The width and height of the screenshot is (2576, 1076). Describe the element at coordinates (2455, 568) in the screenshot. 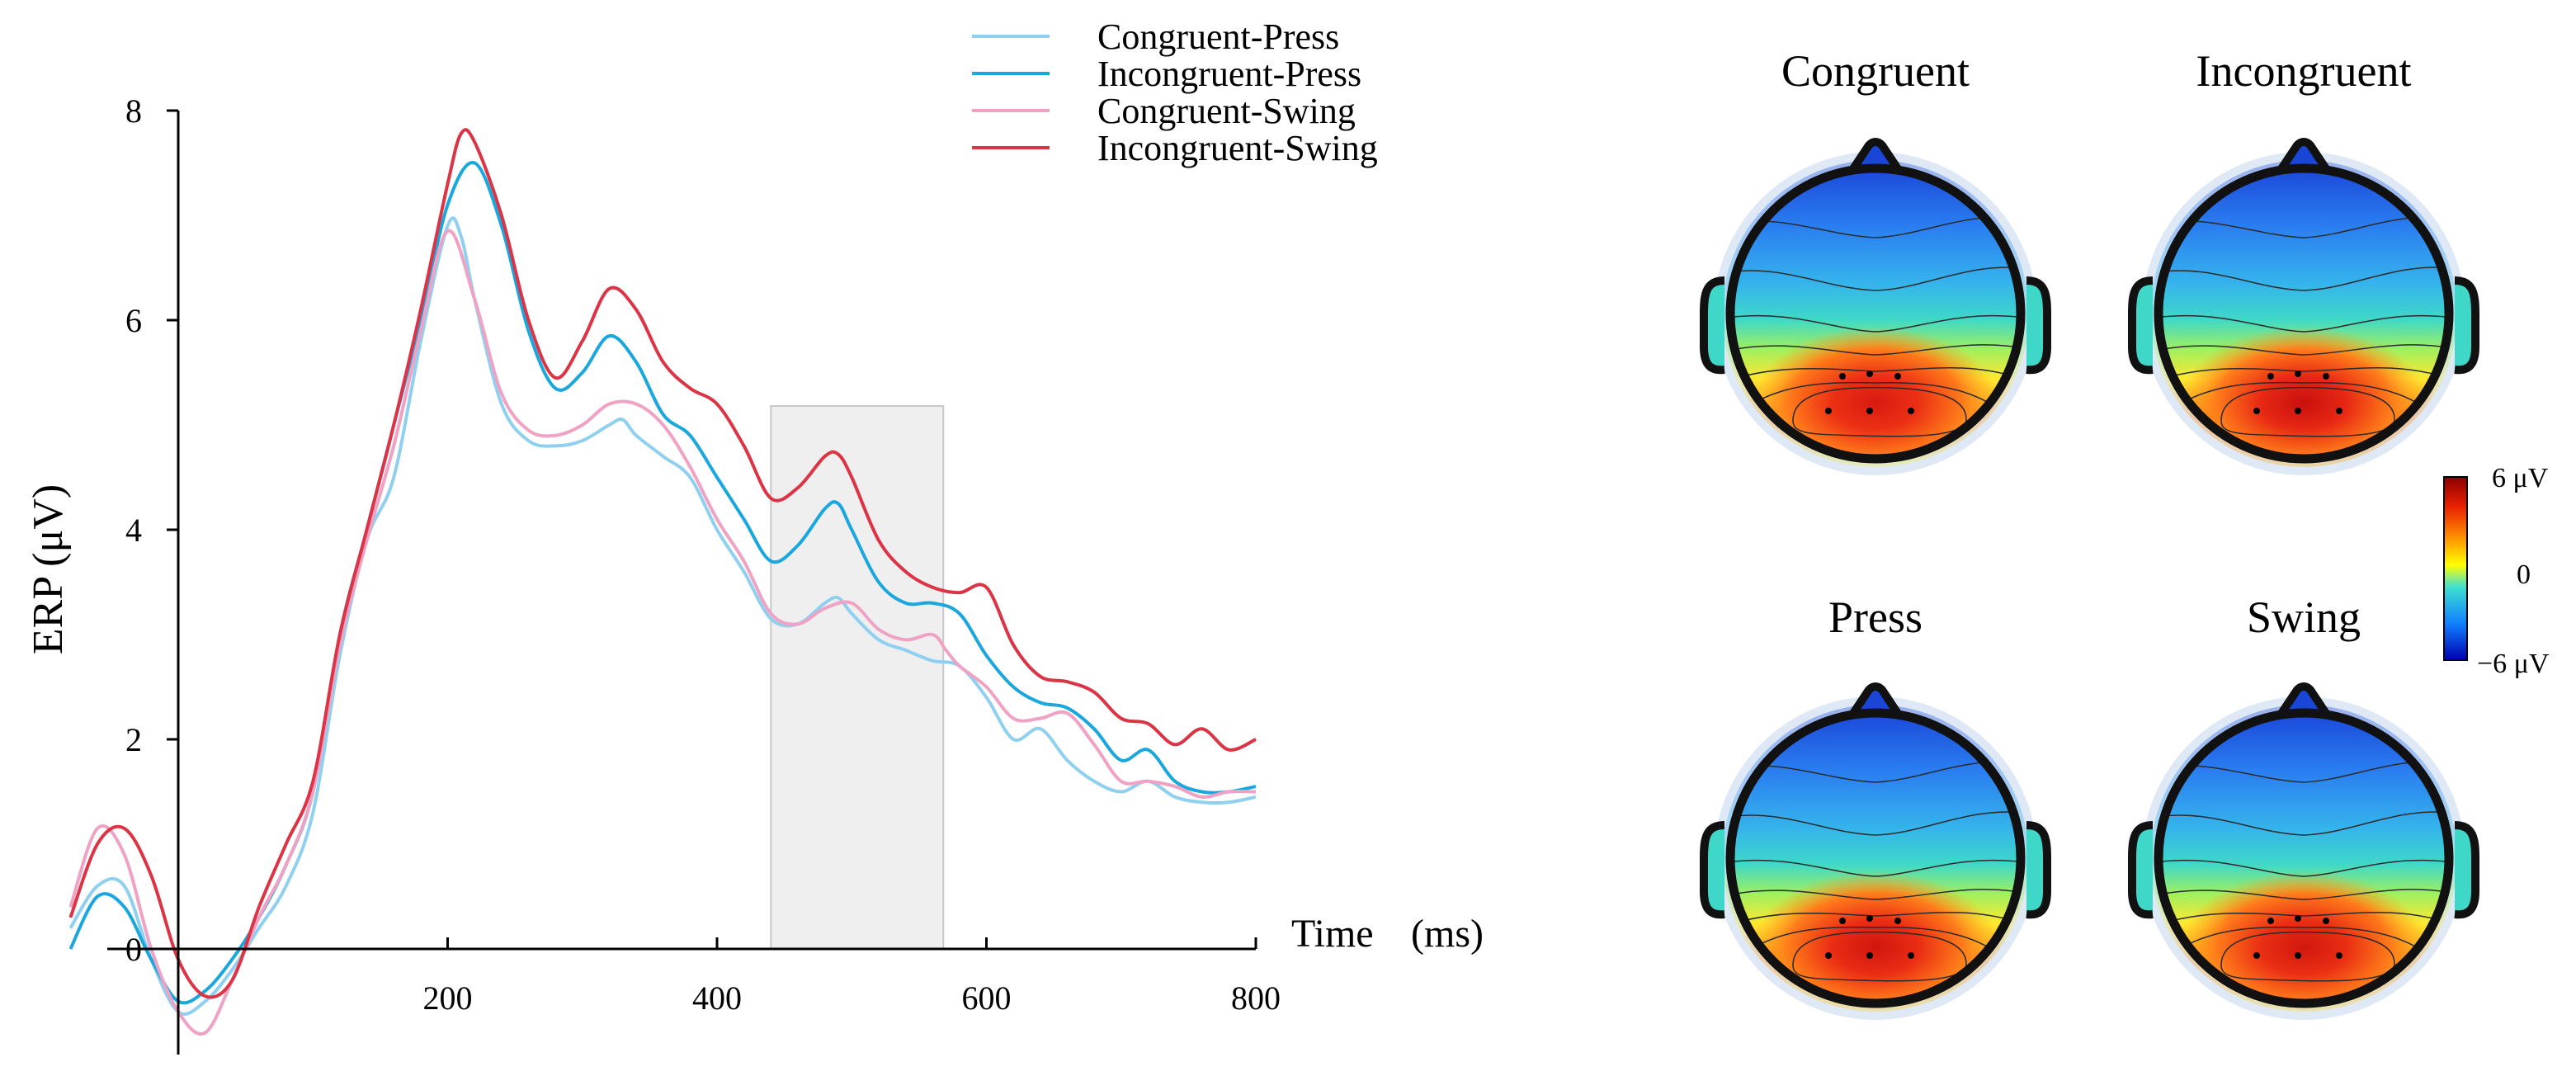

I see `colorbar-gradient` at that location.